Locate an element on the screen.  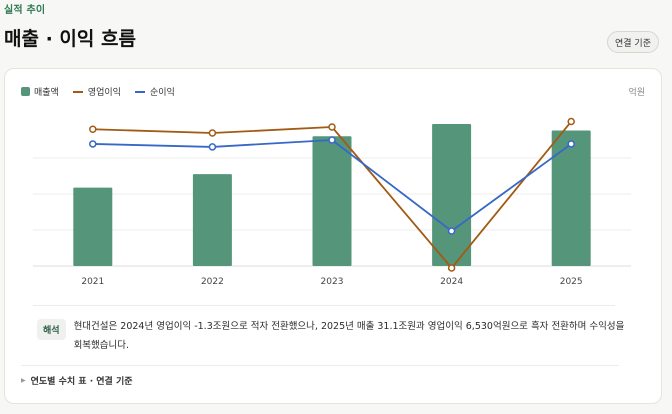
chart-legend: 매출액 영업이익 순이익 is located at coordinates (105, 91).